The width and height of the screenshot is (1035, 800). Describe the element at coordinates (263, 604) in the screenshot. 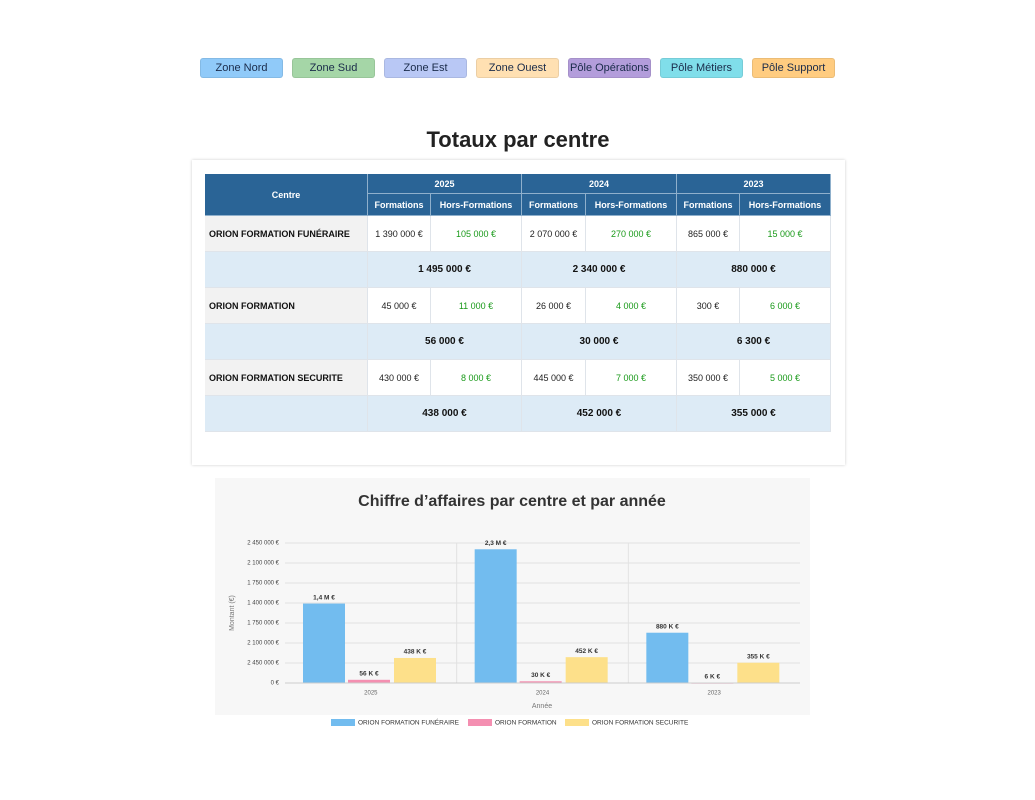

I see `y-tick-label: 1 400 000 €` at that location.